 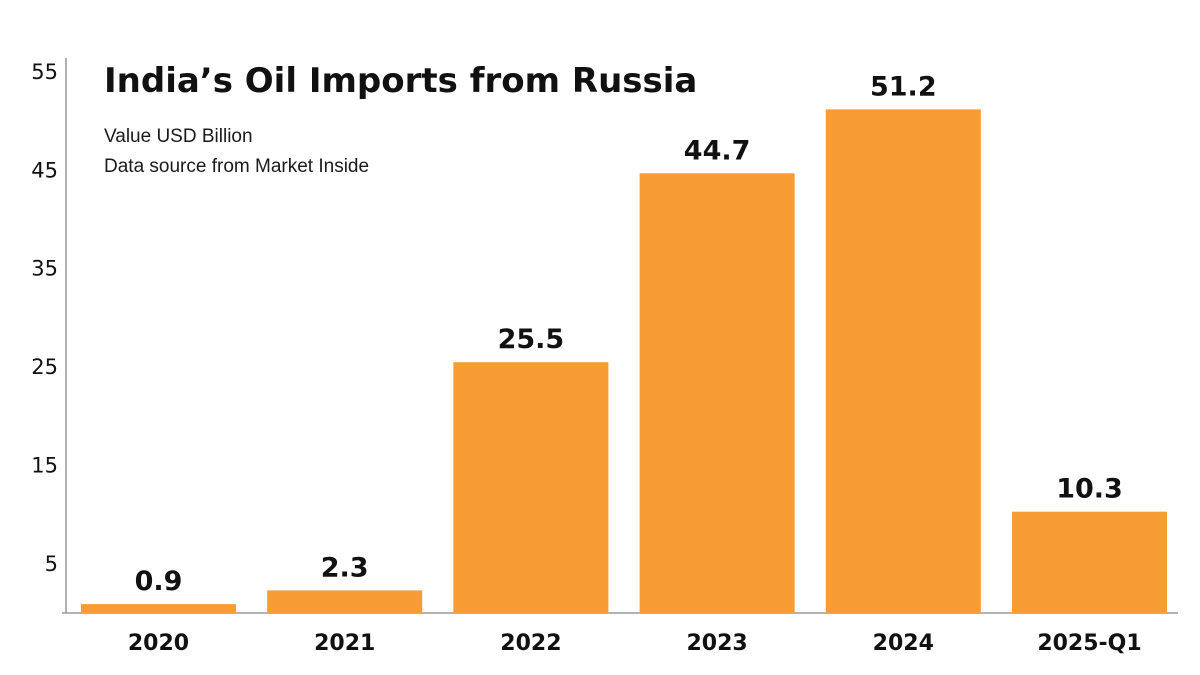 I want to click on chart-subtitle-unit: Value USD Billion, so click(x=178, y=136).